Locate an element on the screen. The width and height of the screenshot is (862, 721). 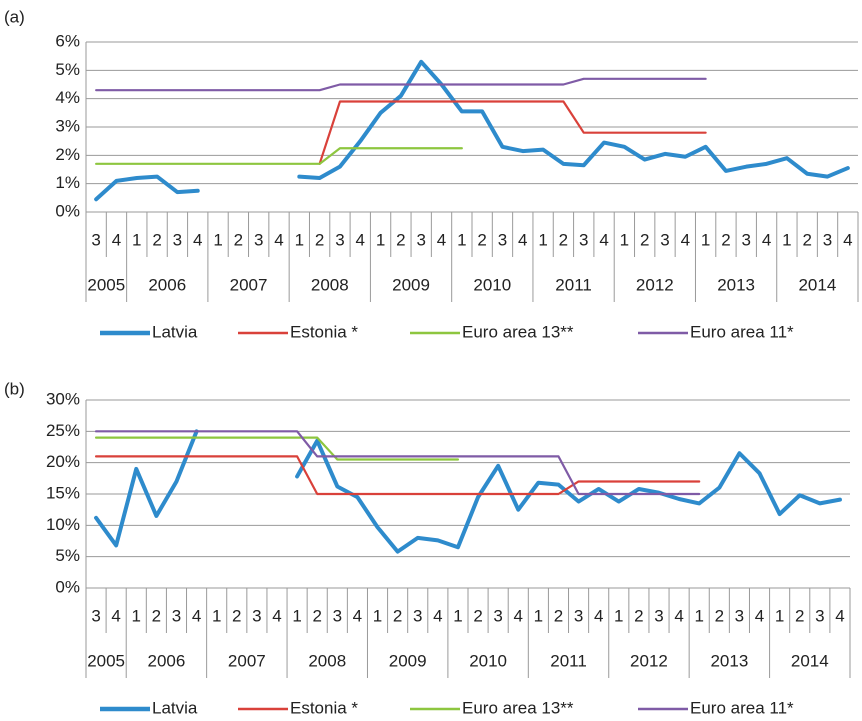
panel-label: (b) is located at coordinates (14, 388).